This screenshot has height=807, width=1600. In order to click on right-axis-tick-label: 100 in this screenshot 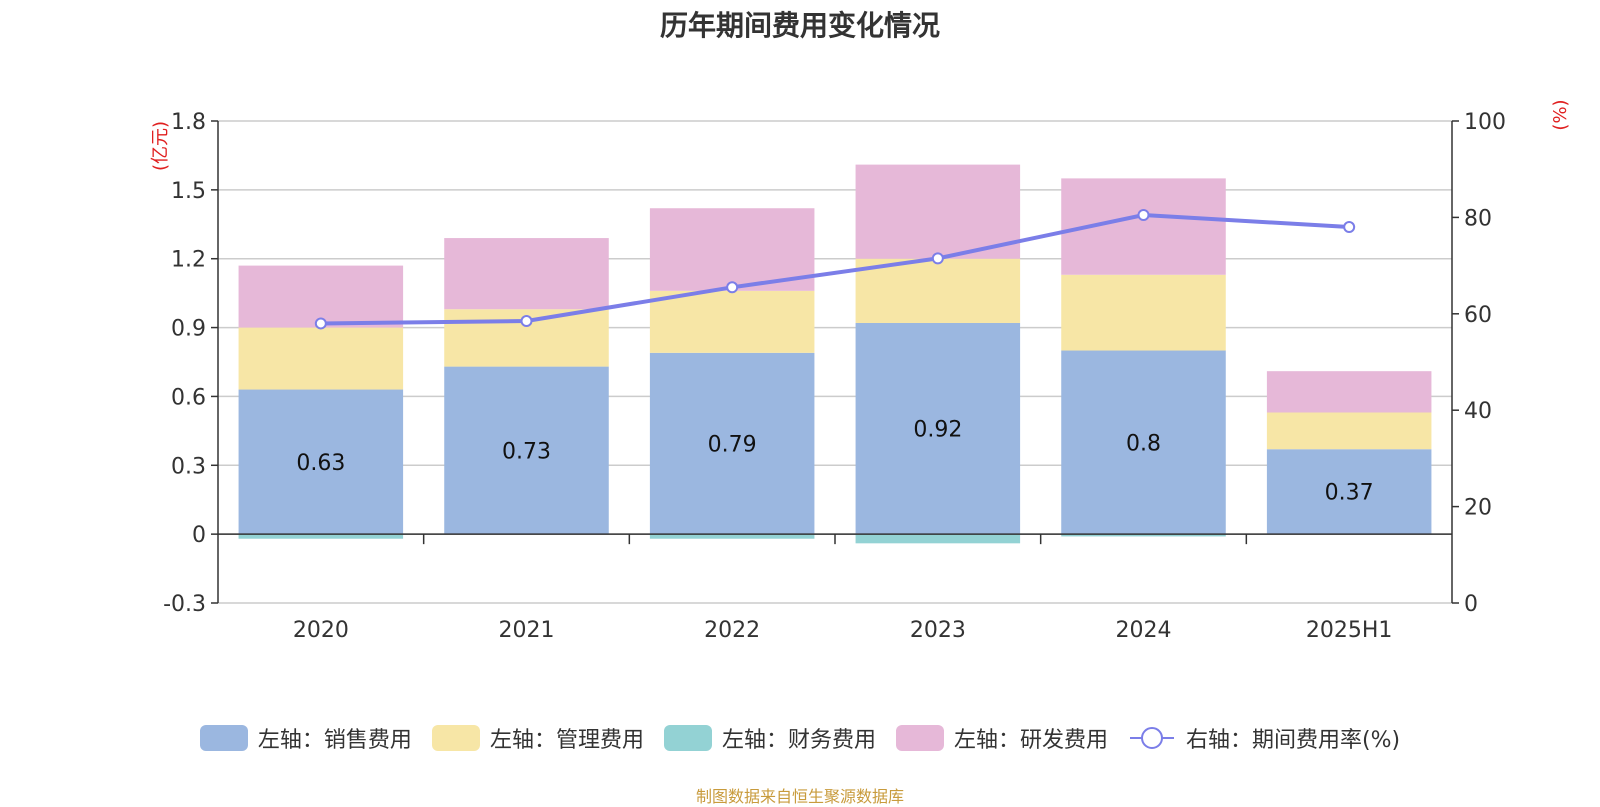, I will do `click(1485, 122)`.